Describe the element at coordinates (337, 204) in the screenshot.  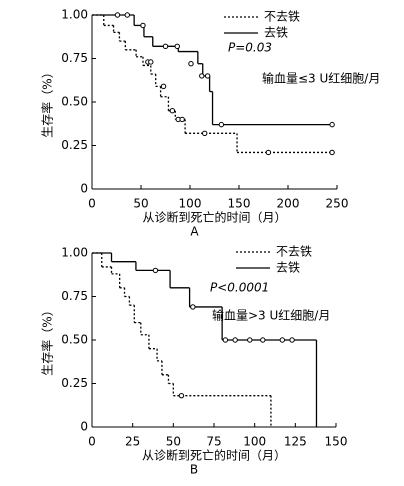
I see `x-tick-label: 250` at that location.